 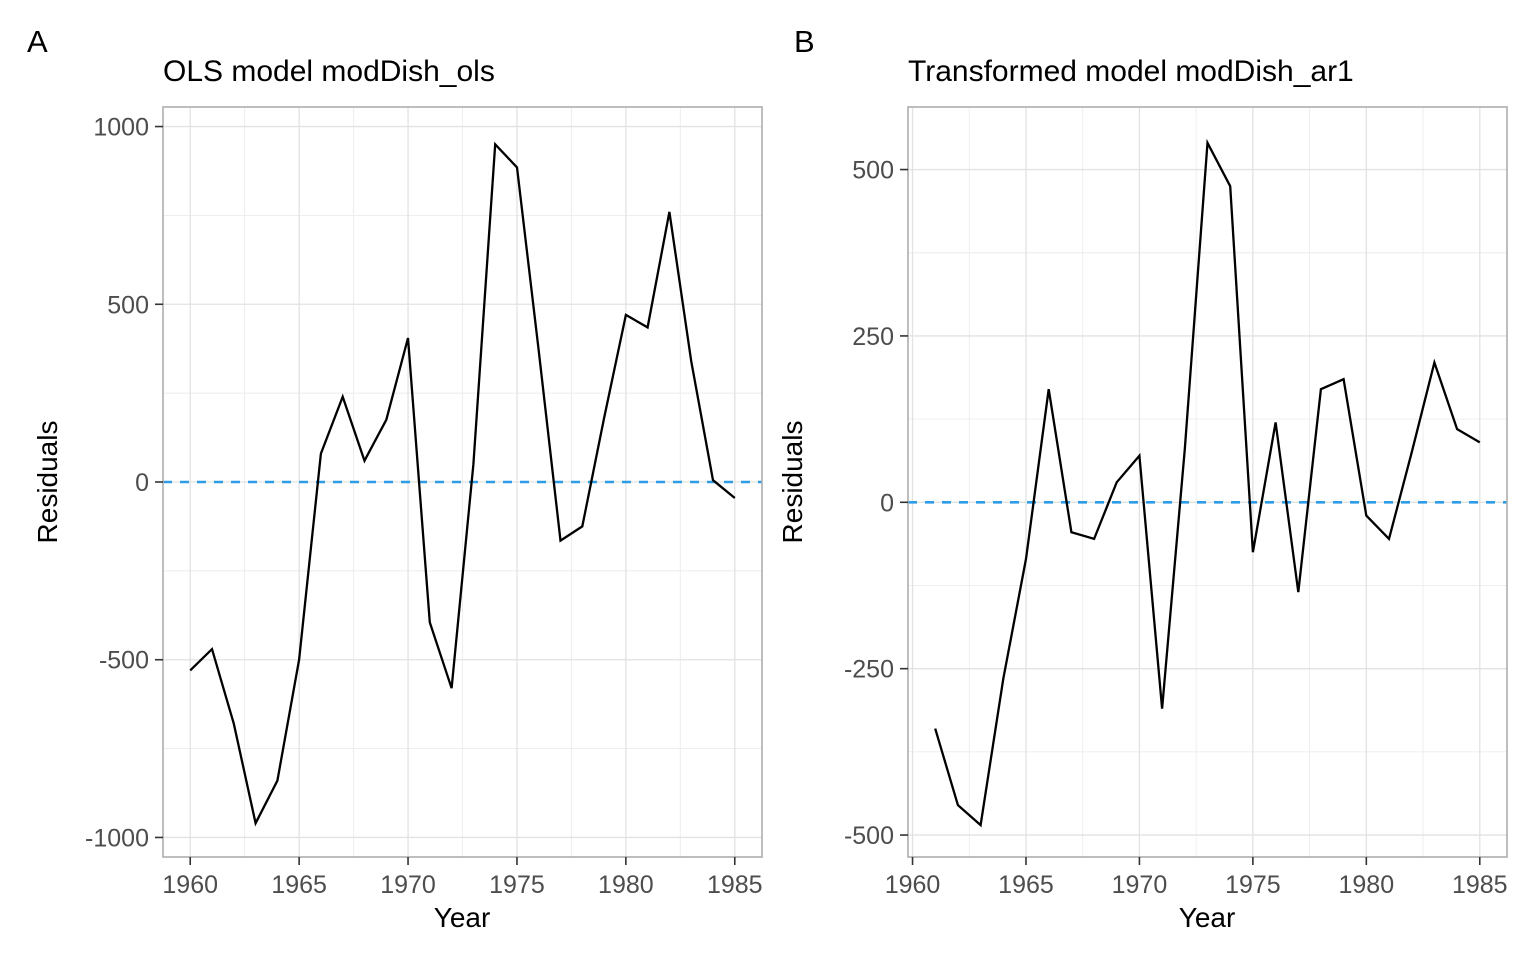 What do you see at coordinates (190, 885) in the screenshot?
I see `panel-a-x-tick-label: 1960` at bounding box center [190, 885].